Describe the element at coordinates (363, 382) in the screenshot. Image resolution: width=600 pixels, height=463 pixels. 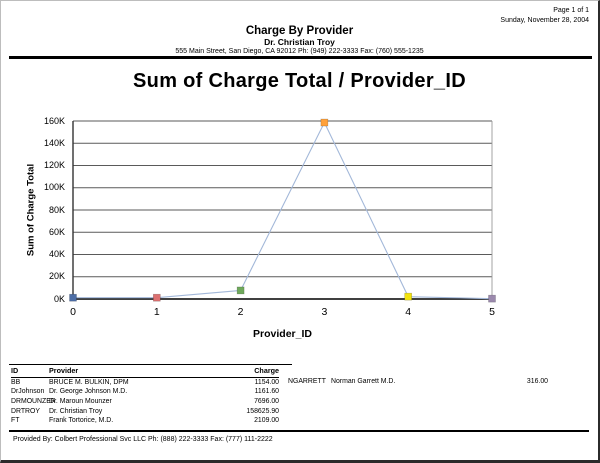
I see `cell-provider: Norman Garrett M.D.` at that location.